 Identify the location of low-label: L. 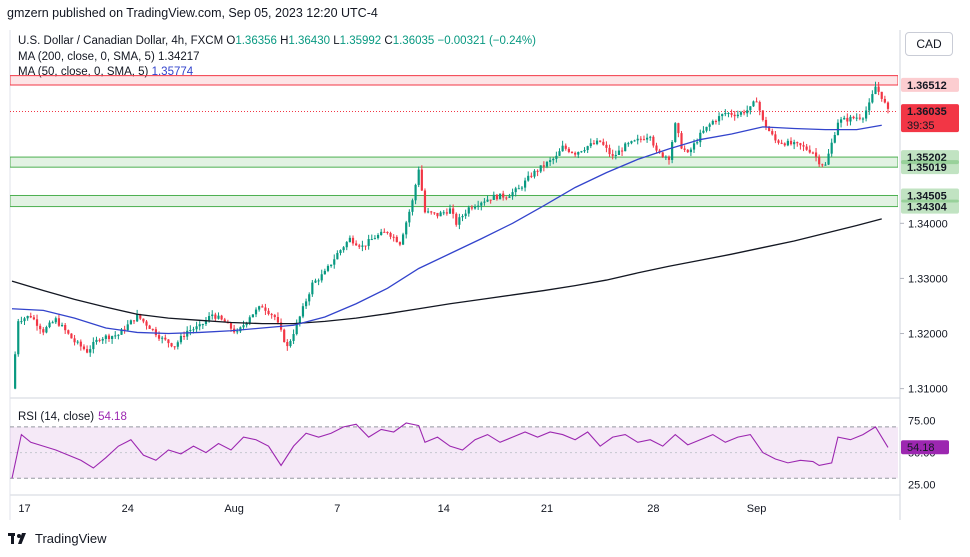
(336, 41).